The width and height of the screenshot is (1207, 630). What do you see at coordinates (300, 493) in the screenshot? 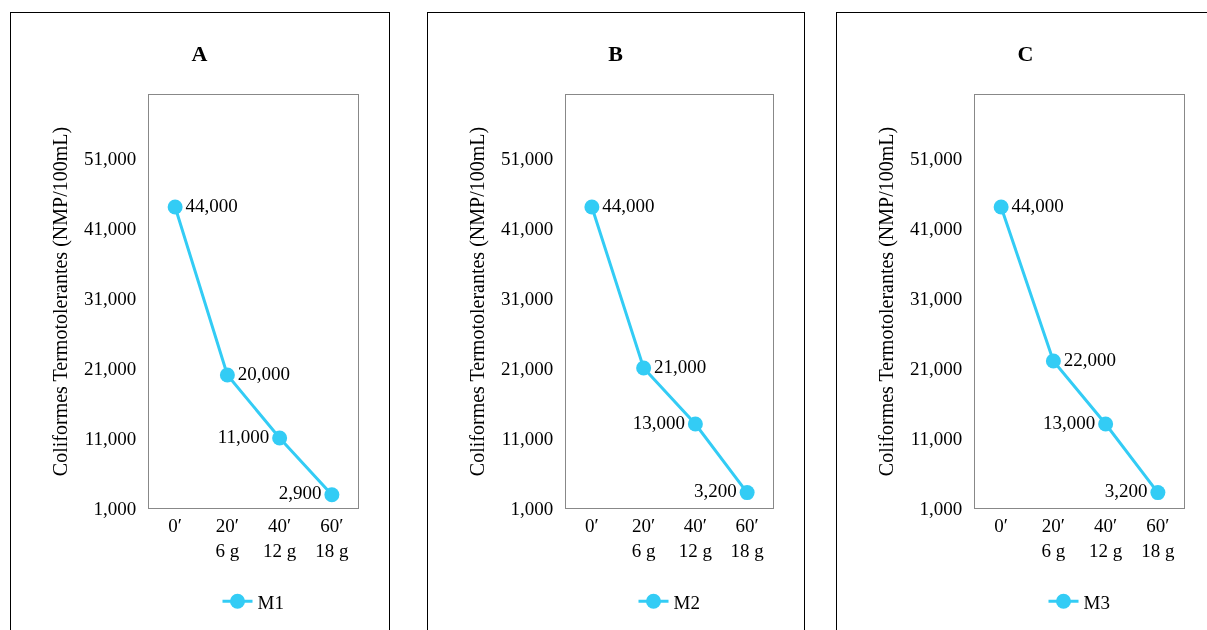
I see `data-label: 2,900` at bounding box center [300, 493].